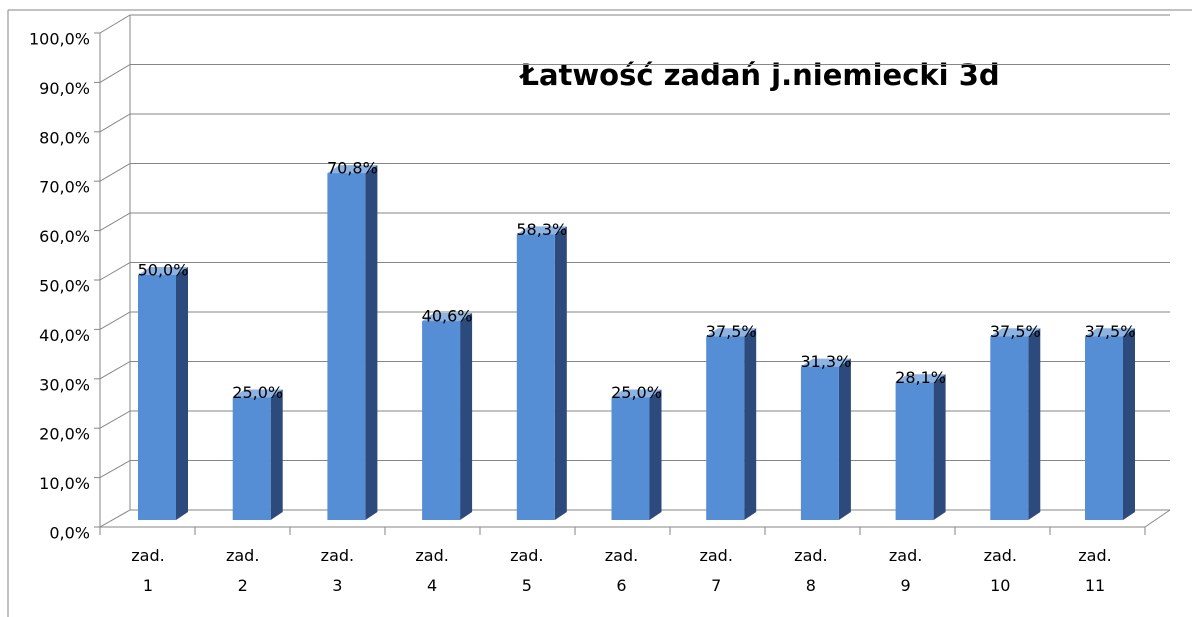 The width and height of the screenshot is (1192, 617). I want to click on y-tick-label: 0,0%, so click(69, 533).